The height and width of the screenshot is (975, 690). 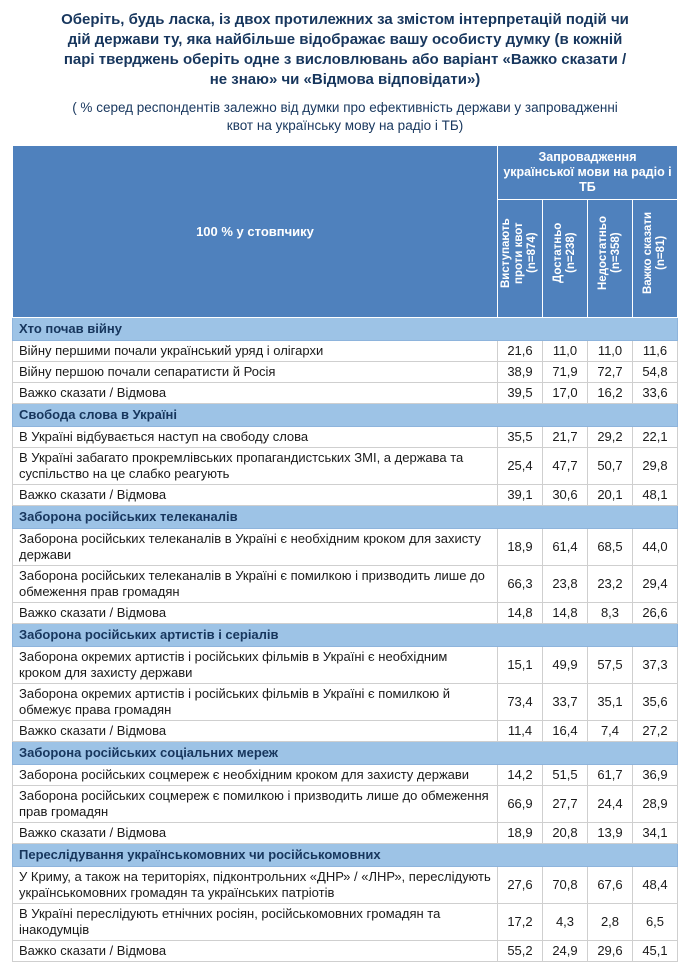 I want to click on value-cell: 7,4, so click(x=609, y=731).